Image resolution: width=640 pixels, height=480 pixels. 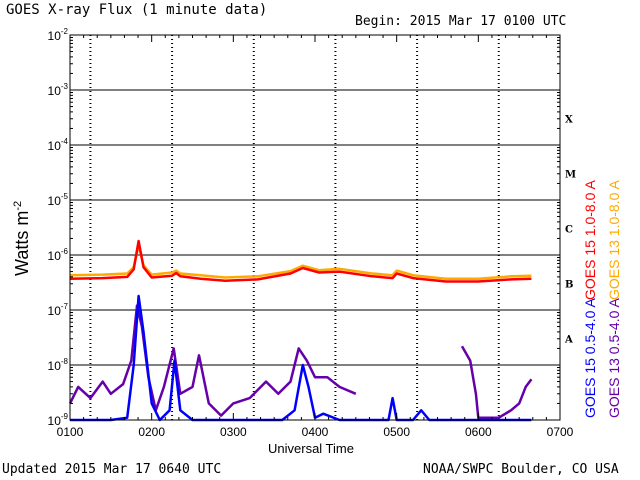 I want to click on begin-time: Begin: 2015 Mar 17 0100 UTC, so click(x=461, y=21).